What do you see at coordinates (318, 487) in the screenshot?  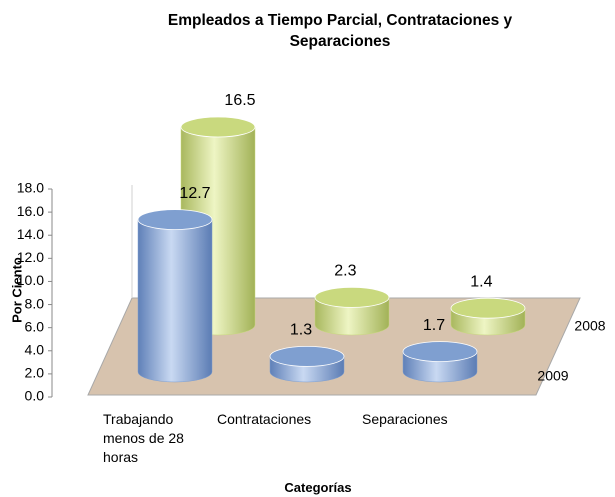 I see `x-axis-label: Categorías` at bounding box center [318, 487].